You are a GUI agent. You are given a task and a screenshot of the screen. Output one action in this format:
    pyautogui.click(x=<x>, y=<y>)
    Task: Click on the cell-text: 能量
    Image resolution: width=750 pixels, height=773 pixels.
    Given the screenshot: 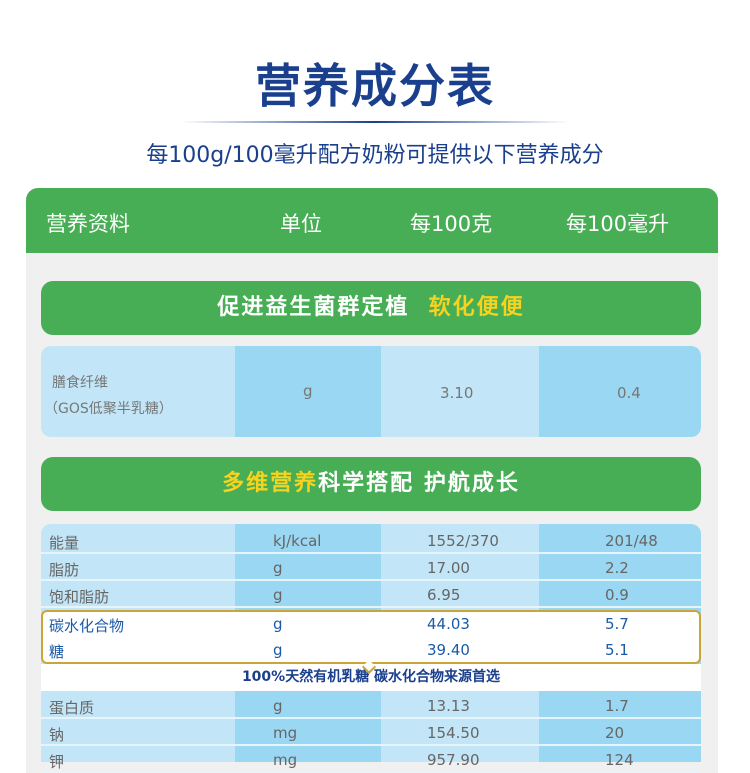 What is the action you would take?
    pyautogui.click(x=64, y=543)
    